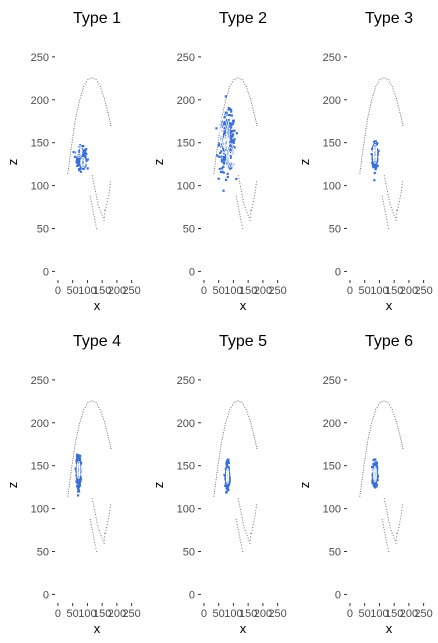 This screenshot has width=438, height=643. Describe the element at coordinates (389, 628) in the screenshot. I see `x-axis-title: x` at that location.